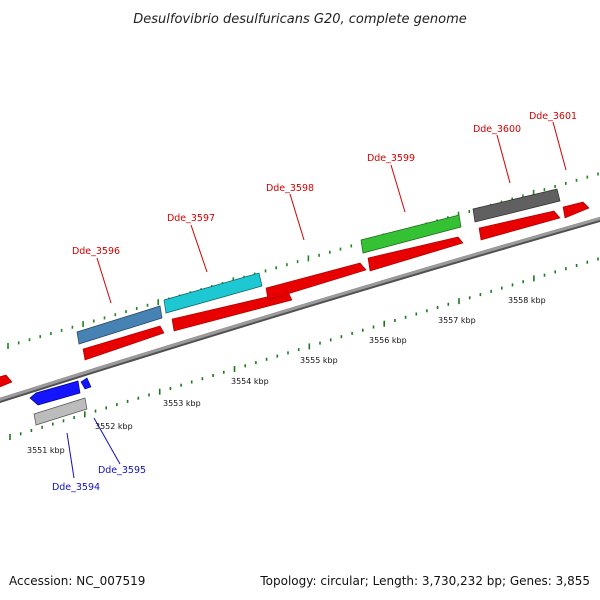 The height and width of the screenshot is (600, 600). What do you see at coordinates (388, 340) in the screenshot?
I see `tick-label: 3556 kbp` at bounding box center [388, 340].